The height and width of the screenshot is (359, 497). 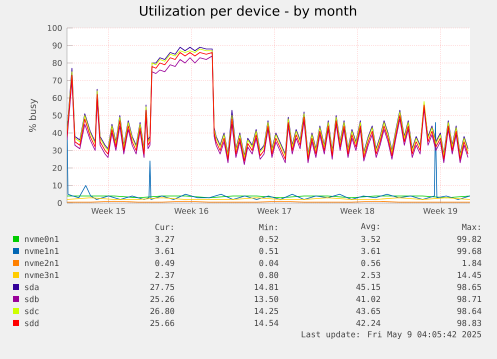 I want to click on x-tick-label: Week 18, so click(x=357, y=211).